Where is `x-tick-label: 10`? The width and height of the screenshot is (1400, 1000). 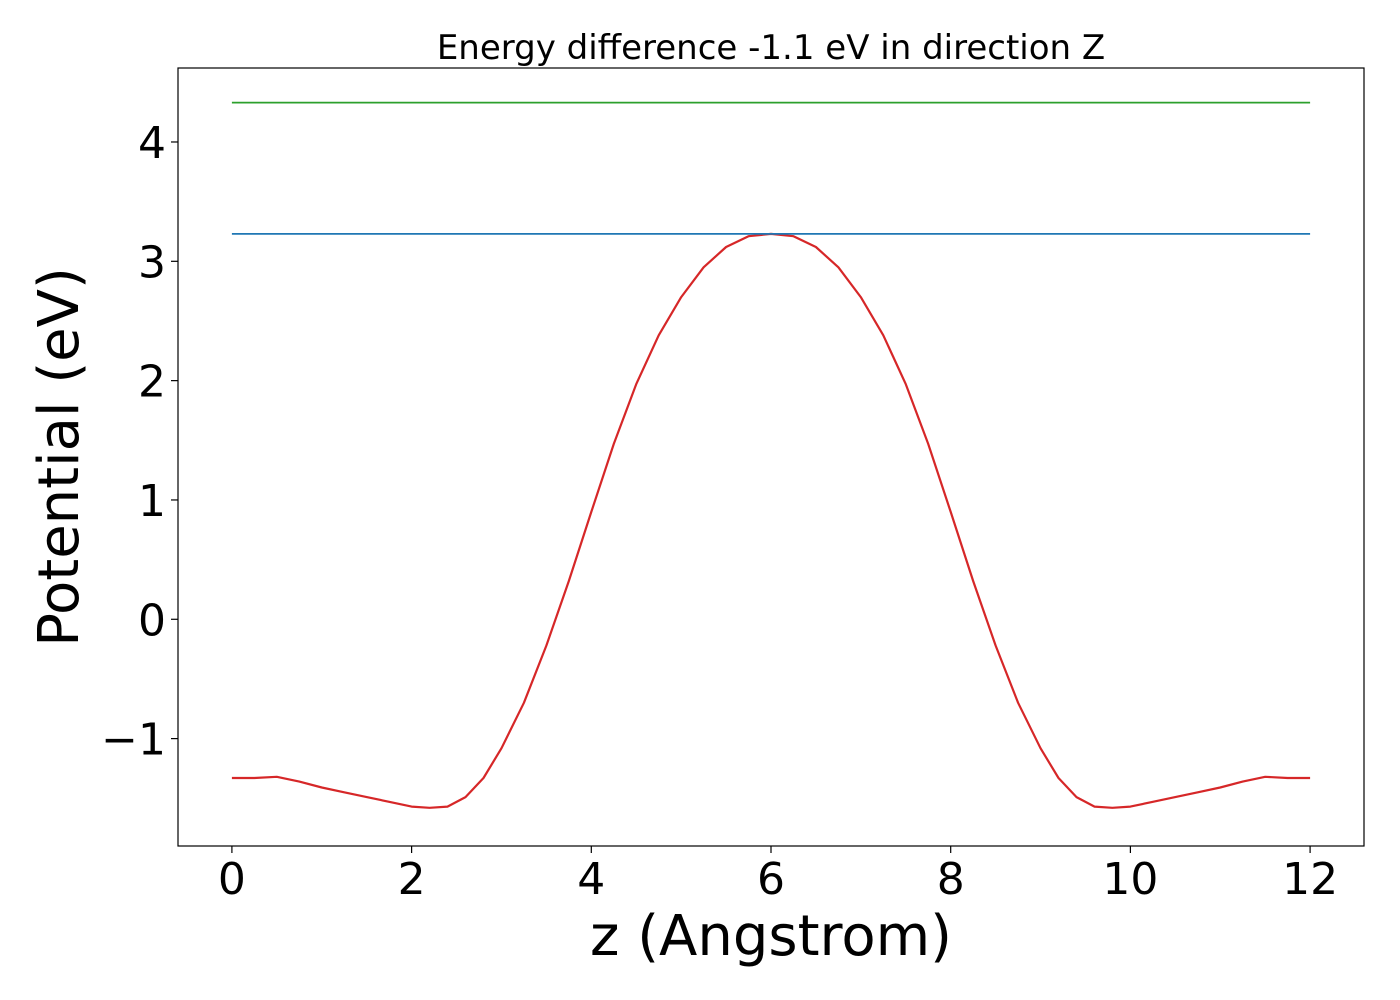
x-tick-label: 10 is located at coordinates (1130, 879).